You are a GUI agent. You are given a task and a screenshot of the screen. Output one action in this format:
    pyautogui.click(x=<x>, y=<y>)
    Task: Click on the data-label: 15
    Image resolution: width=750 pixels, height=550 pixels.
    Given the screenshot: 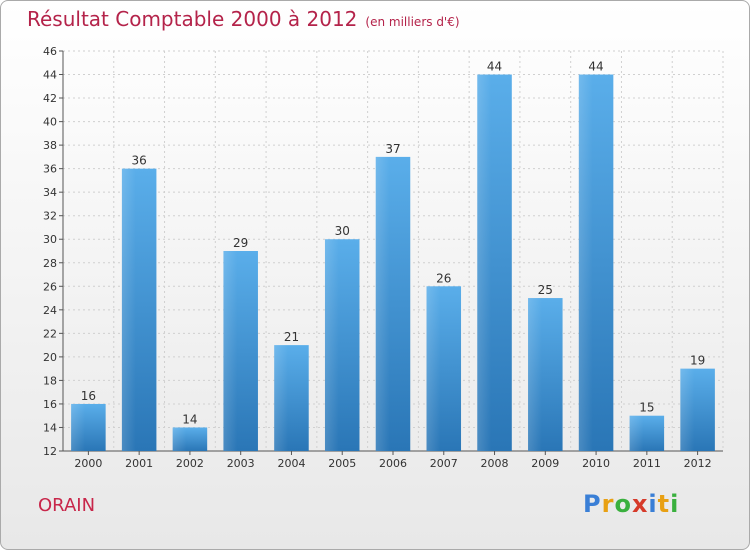 What is the action you would take?
    pyautogui.click(x=646, y=408)
    